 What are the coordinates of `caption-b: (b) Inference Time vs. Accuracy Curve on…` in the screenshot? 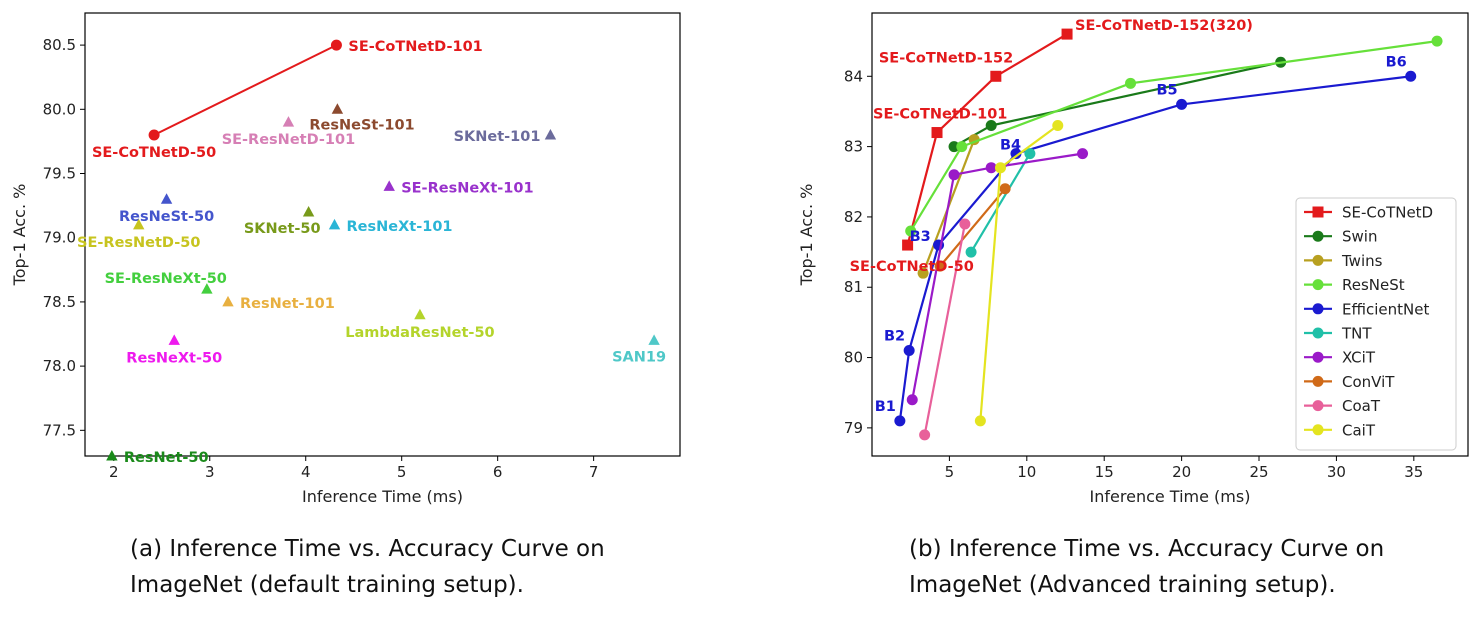 It's located at (1147, 567).